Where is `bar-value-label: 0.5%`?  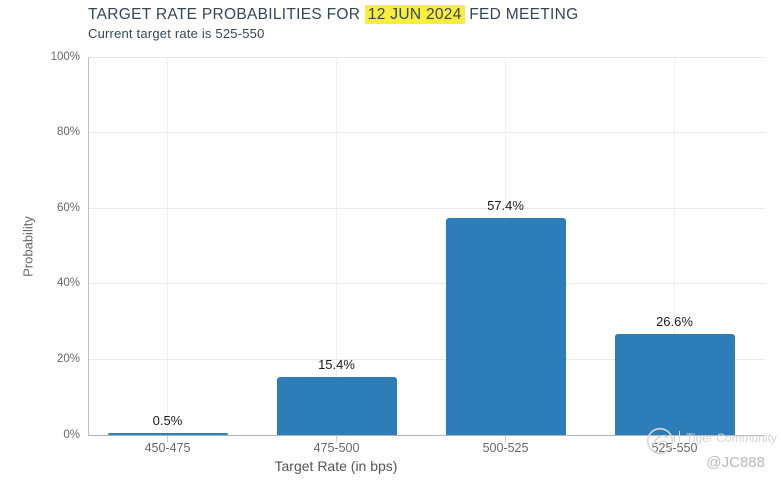 bar-value-label: 0.5% is located at coordinates (167, 420).